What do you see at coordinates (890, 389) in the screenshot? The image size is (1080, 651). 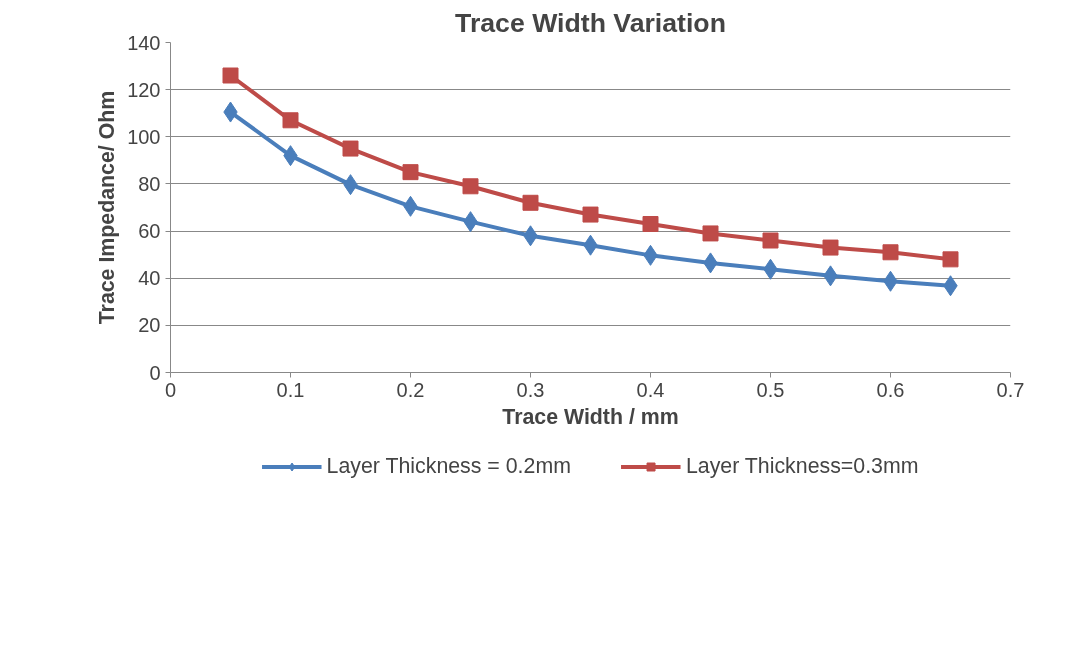 I see `x-tick-label: 0.6` at bounding box center [890, 389].